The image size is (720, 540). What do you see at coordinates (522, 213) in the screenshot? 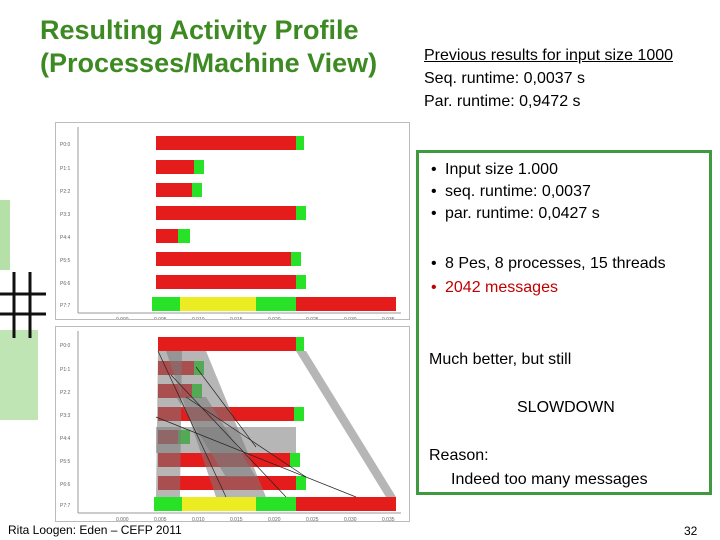
I see `bullet-text: par. runtime: 0,0427 s` at bounding box center [522, 213].